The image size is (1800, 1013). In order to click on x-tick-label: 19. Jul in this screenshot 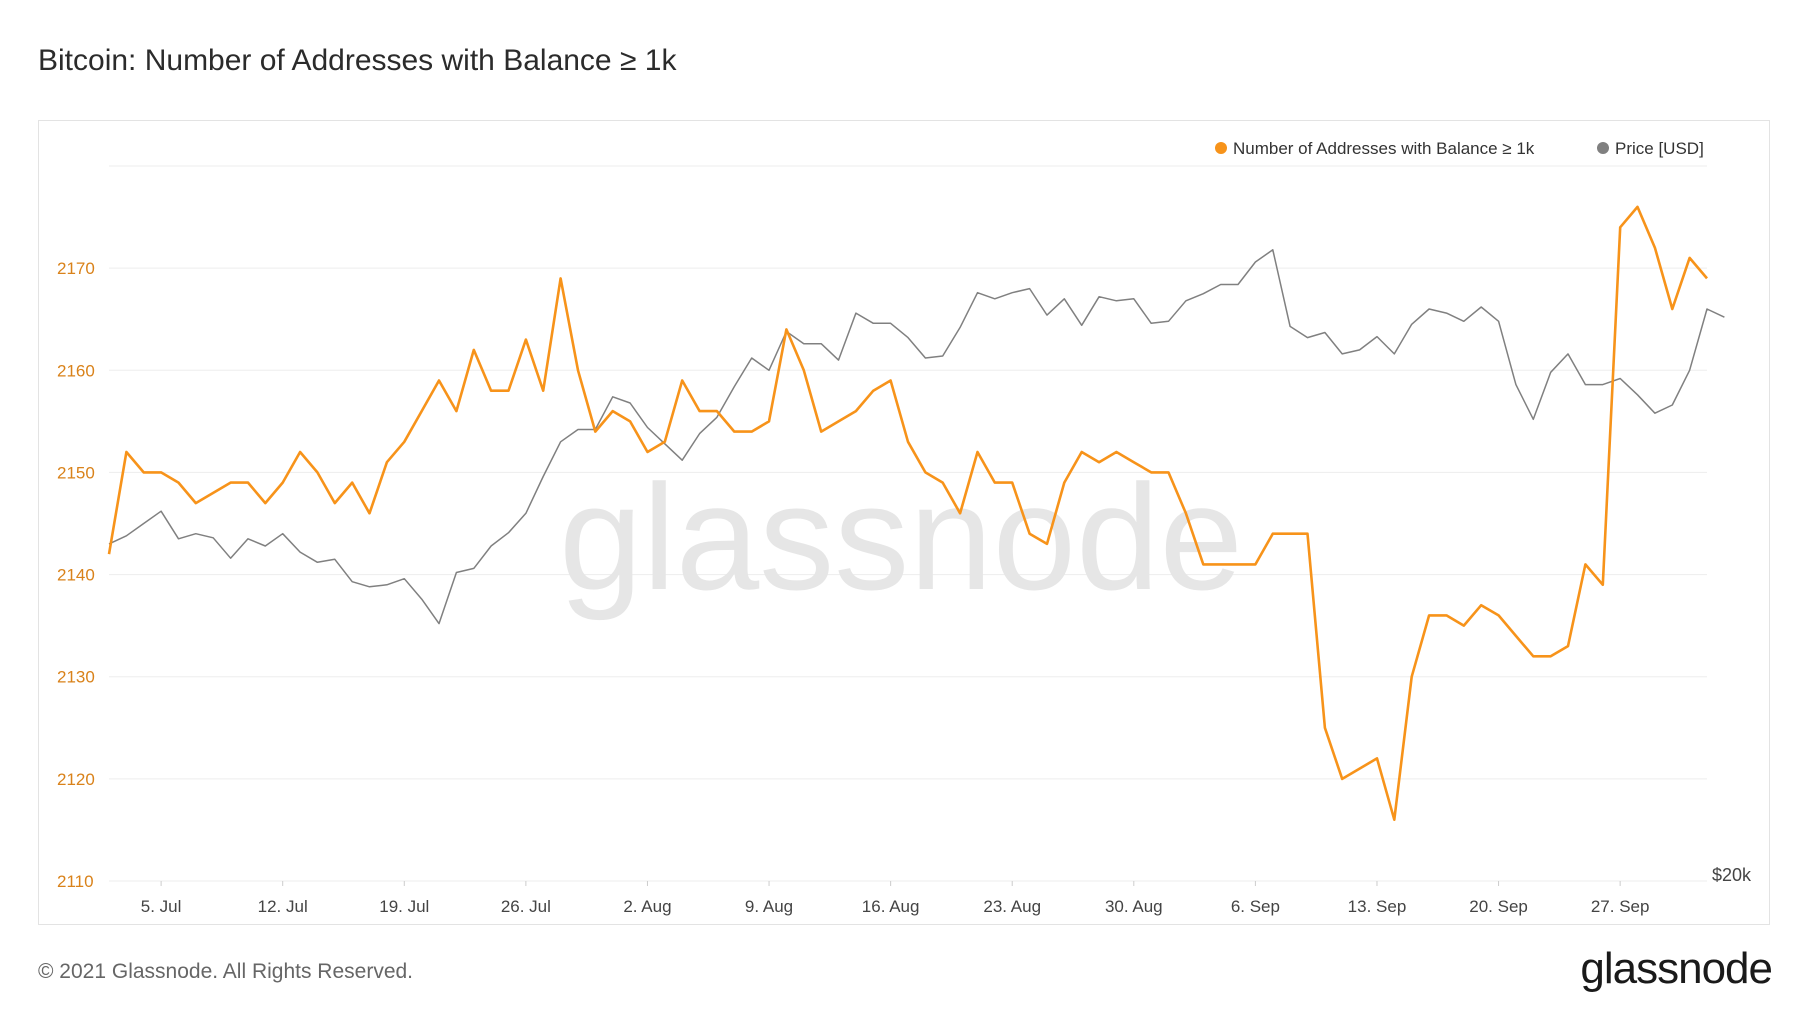, I will do `click(404, 906)`.